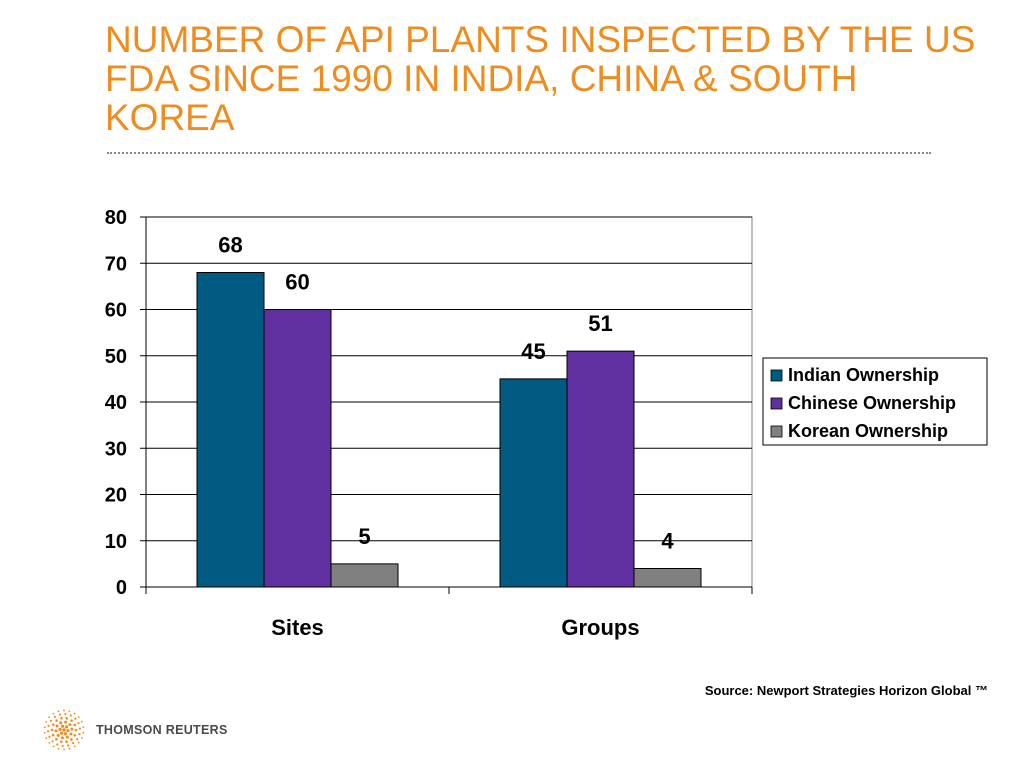 The image size is (1024, 768). I want to click on category-label: Sites, so click(297, 627).